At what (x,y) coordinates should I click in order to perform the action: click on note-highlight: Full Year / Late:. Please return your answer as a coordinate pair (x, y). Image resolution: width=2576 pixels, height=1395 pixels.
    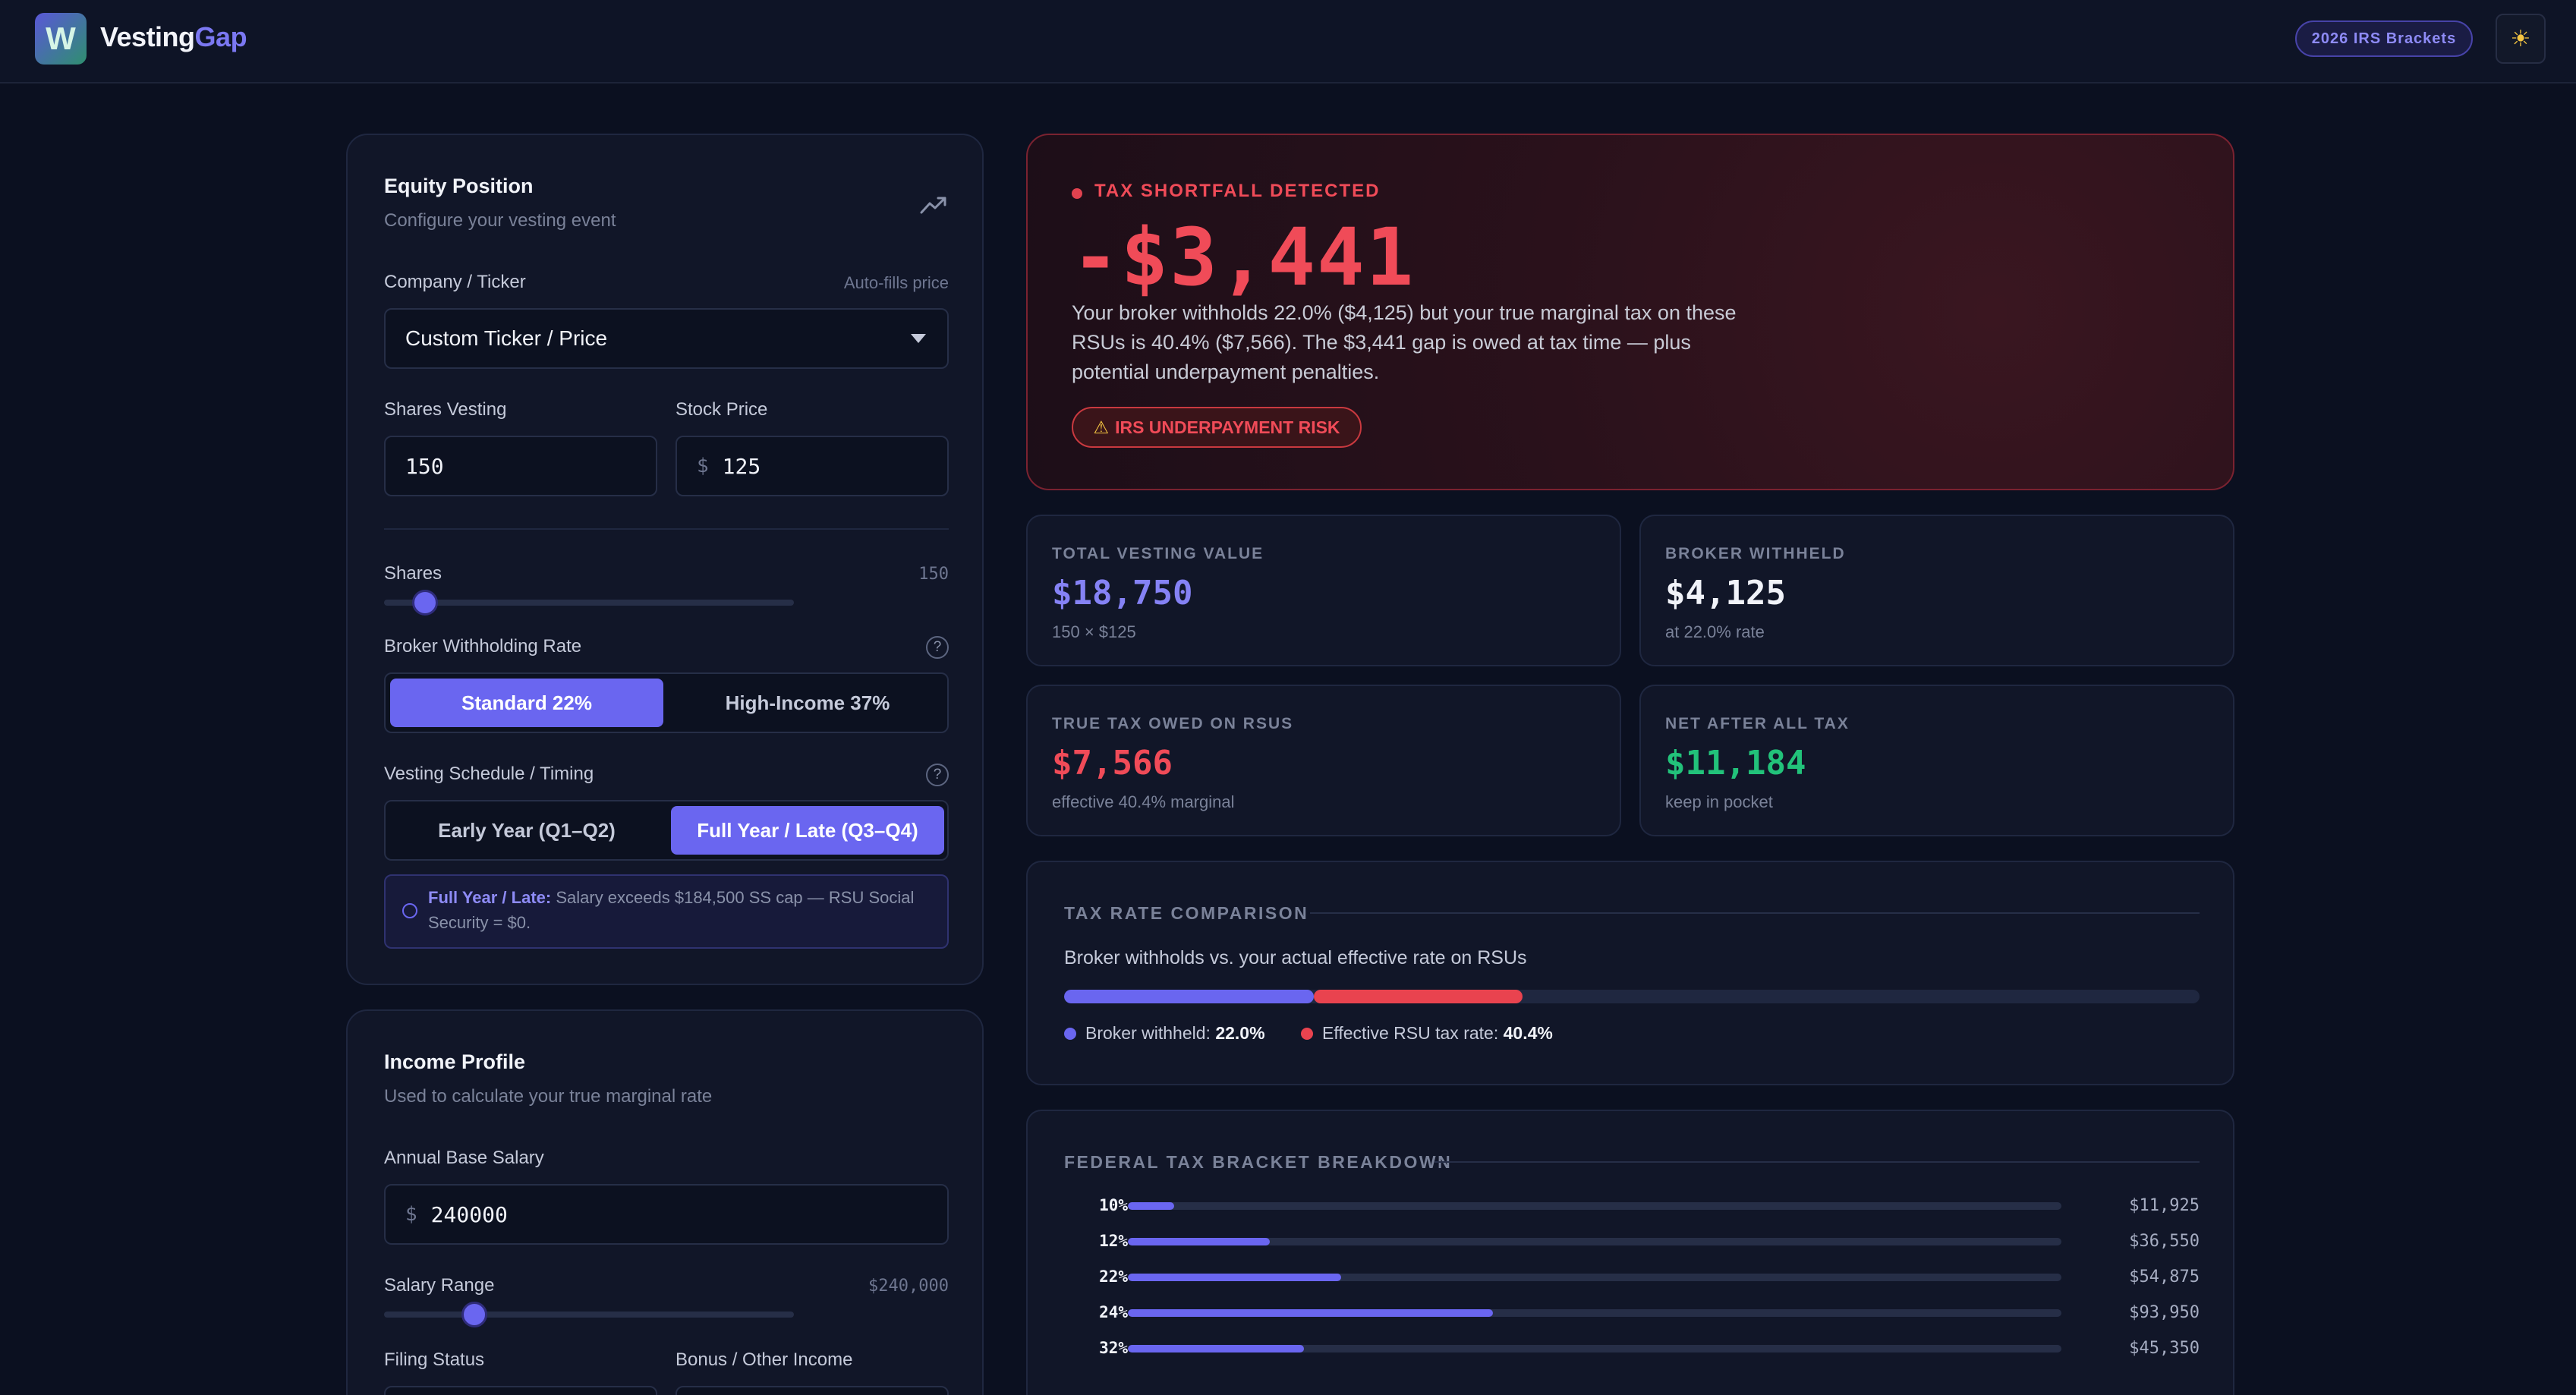
    Looking at the image, I should click on (490, 897).